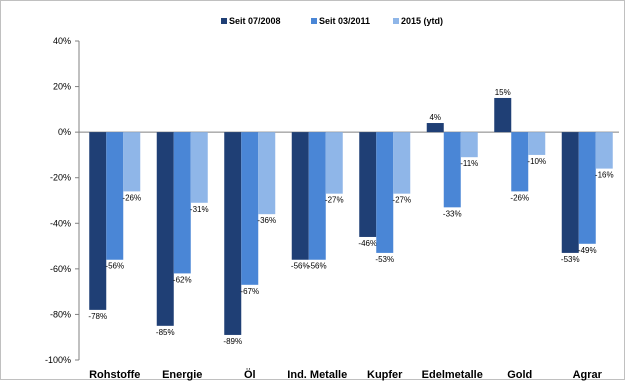 Image resolution: width=625 pixels, height=381 pixels. What do you see at coordinates (62, 41) in the screenshot?
I see `y-tick-label: 40%` at bounding box center [62, 41].